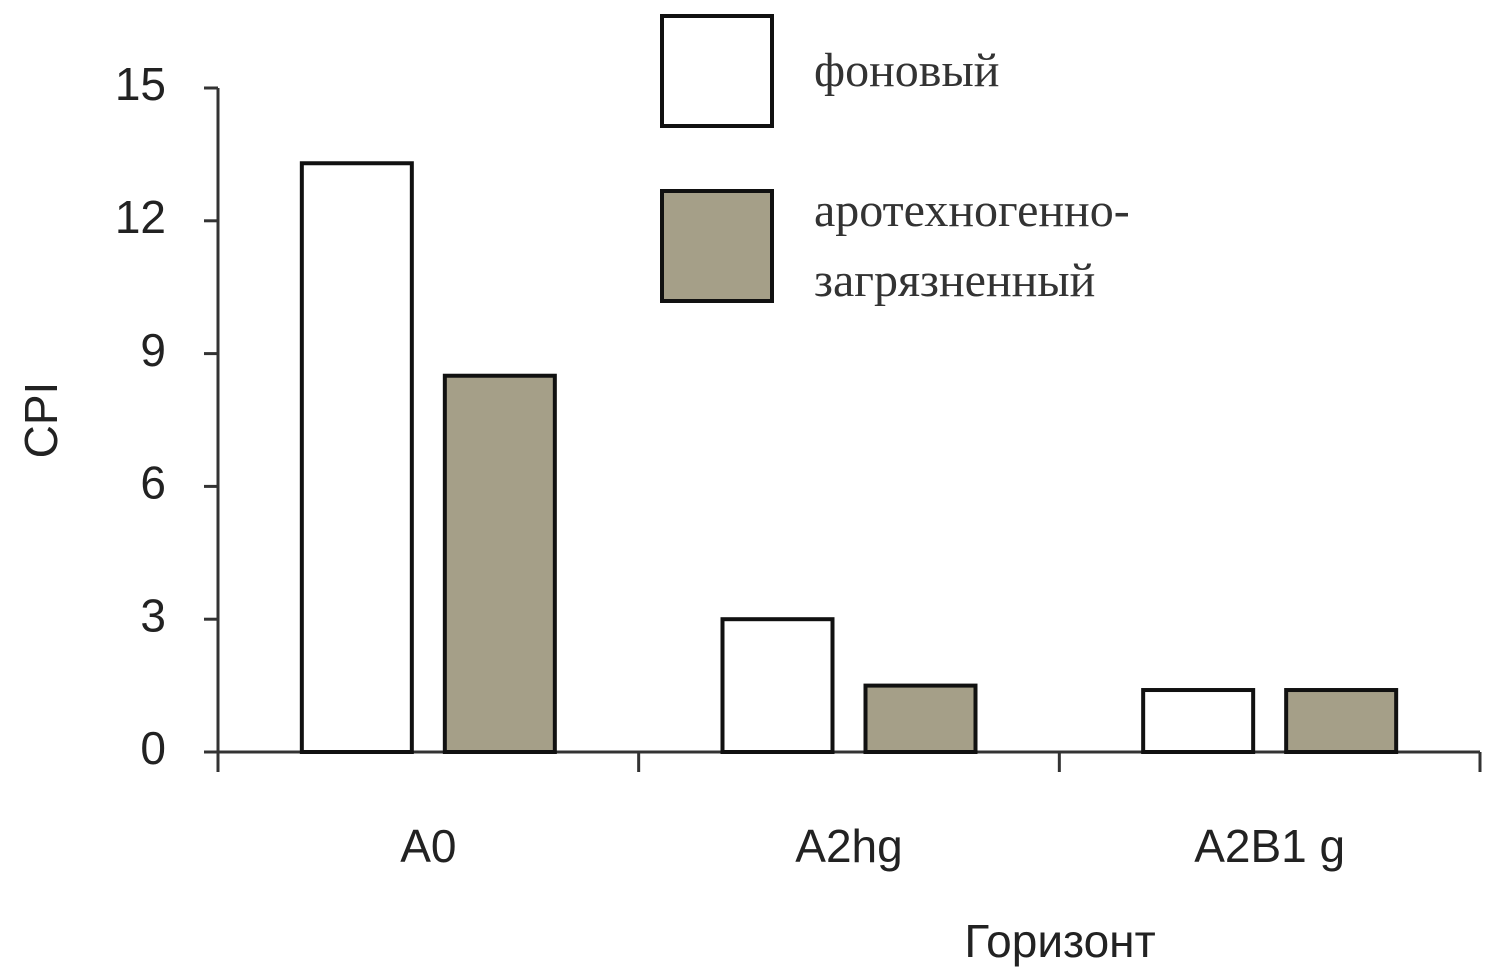 The height and width of the screenshot is (978, 1495). I want to click on legend-label: фоновый, so click(907, 70).